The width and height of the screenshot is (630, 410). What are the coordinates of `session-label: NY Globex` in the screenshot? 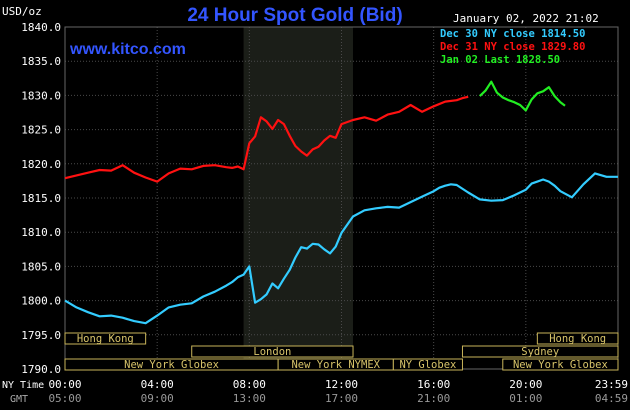 It's located at (427, 365).